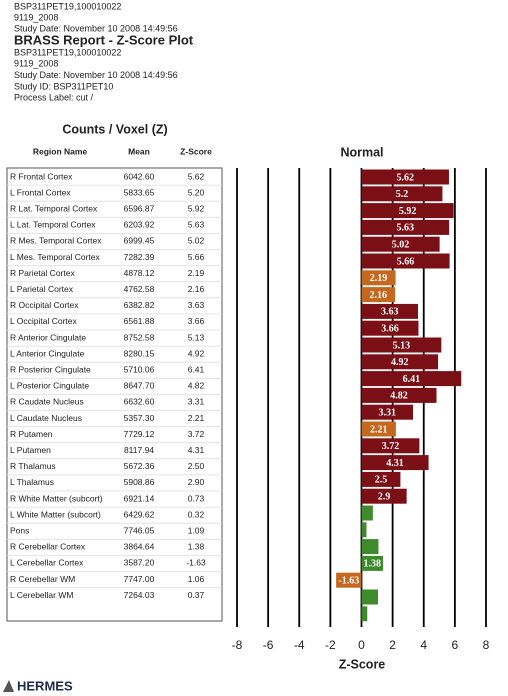  What do you see at coordinates (47, 563) in the screenshot?
I see `region-name: L Cerebellar Cortex` at bounding box center [47, 563].